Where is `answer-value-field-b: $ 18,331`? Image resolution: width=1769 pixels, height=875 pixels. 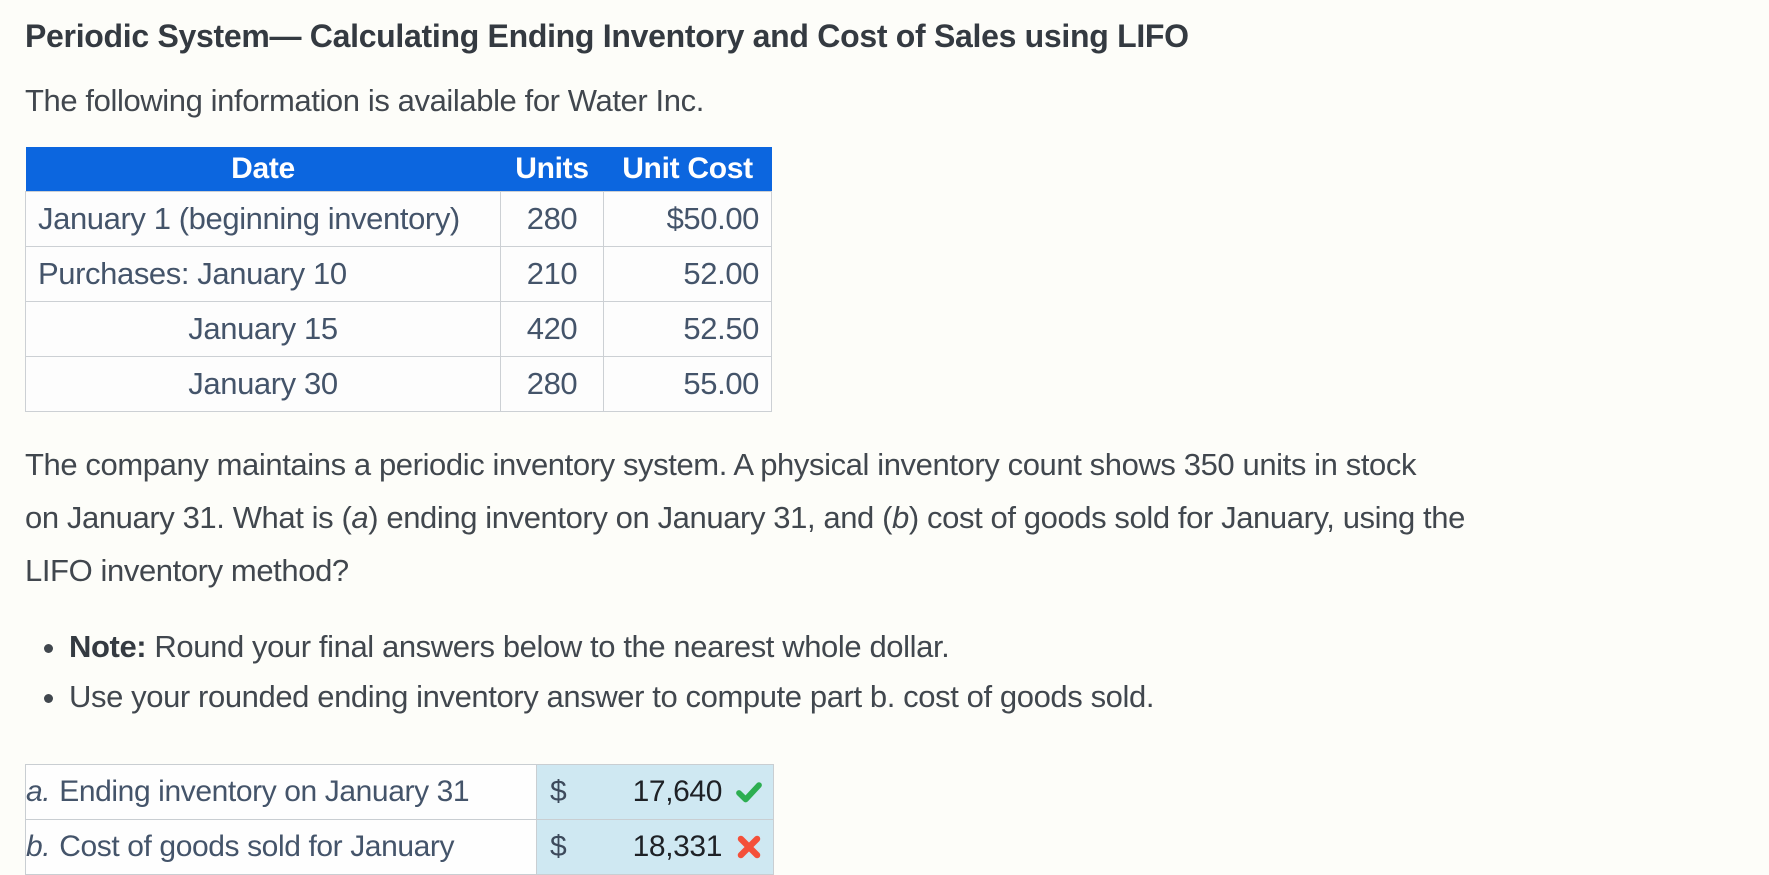
answer-value-field-b: $ 18,331 is located at coordinates (655, 847).